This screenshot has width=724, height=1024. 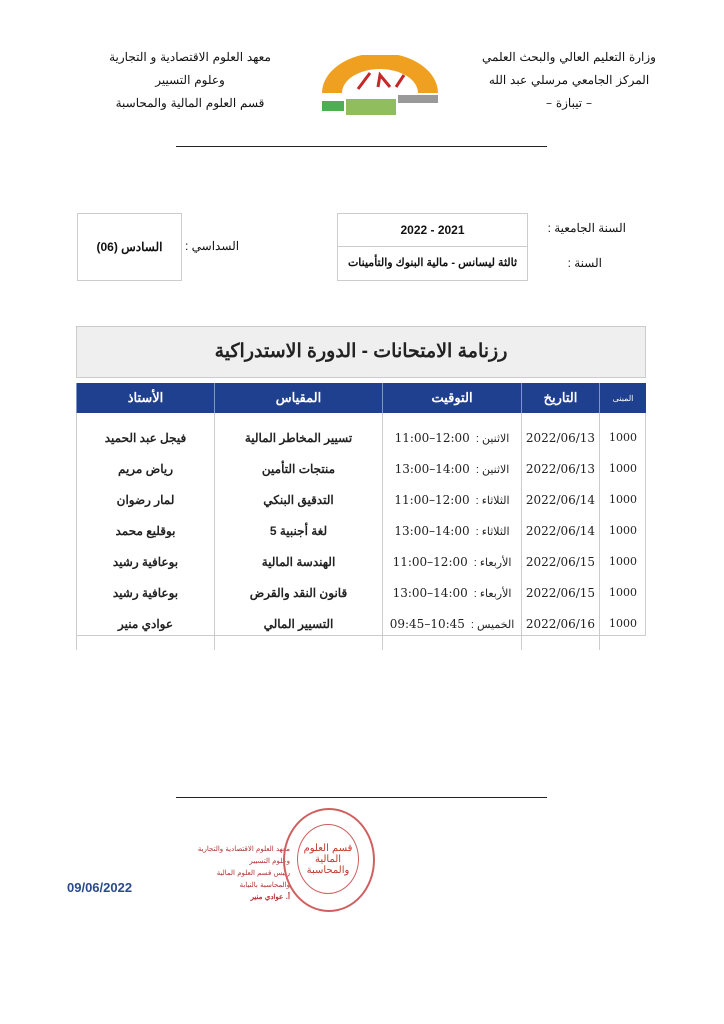 I want to click on ministry-line: وزارة التعليم العالي والبحث العلمي, so click(x=569, y=57).